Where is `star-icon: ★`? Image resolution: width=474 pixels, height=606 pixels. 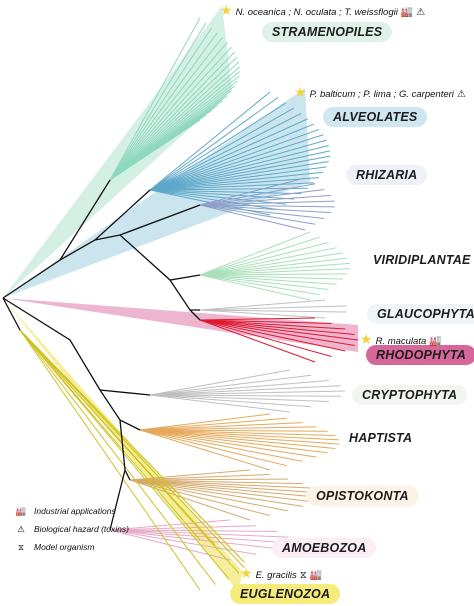 star-icon: ★ is located at coordinates (300, 92).